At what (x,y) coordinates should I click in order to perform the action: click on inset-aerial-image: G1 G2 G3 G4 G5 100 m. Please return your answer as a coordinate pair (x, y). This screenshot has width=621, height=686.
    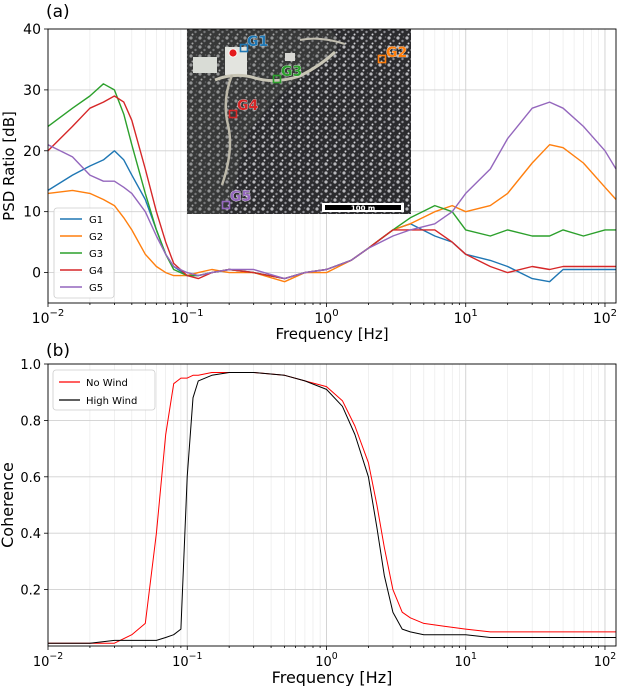
    Looking at the image, I should click on (299, 121).